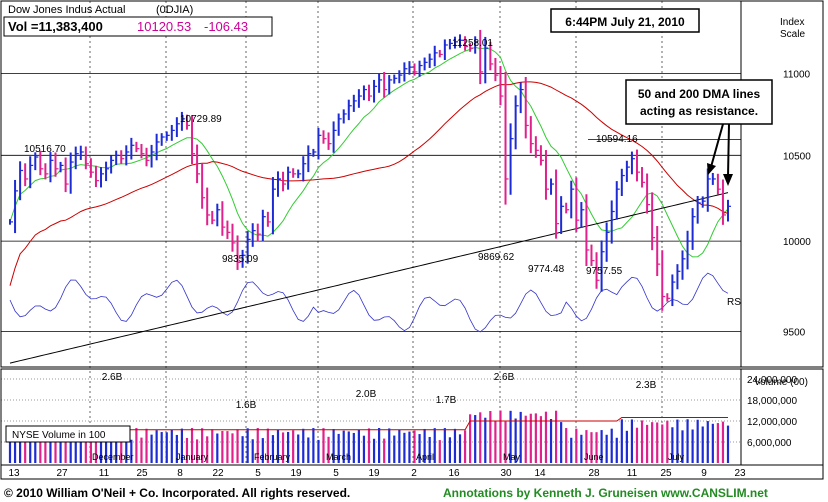  Describe the element at coordinates (45, 149) in the screenshot. I see `price-annotation-label: 10516.70` at that location.